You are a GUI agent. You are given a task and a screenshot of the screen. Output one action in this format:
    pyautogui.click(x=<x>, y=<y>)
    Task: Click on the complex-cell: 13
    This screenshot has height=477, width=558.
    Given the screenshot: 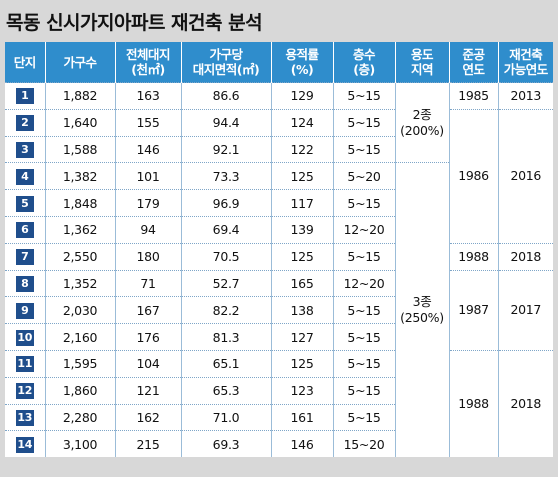 What is the action you would take?
    pyautogui.click(x=25, y=417)
    